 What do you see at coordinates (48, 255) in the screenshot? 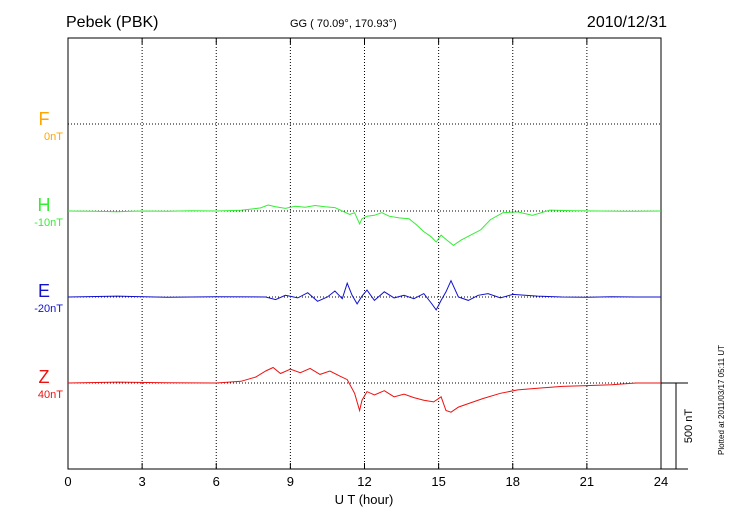
I see `component-labels: F 0nT H -10nT E -20nT Z 40nT` at bounding box center [48, 255].